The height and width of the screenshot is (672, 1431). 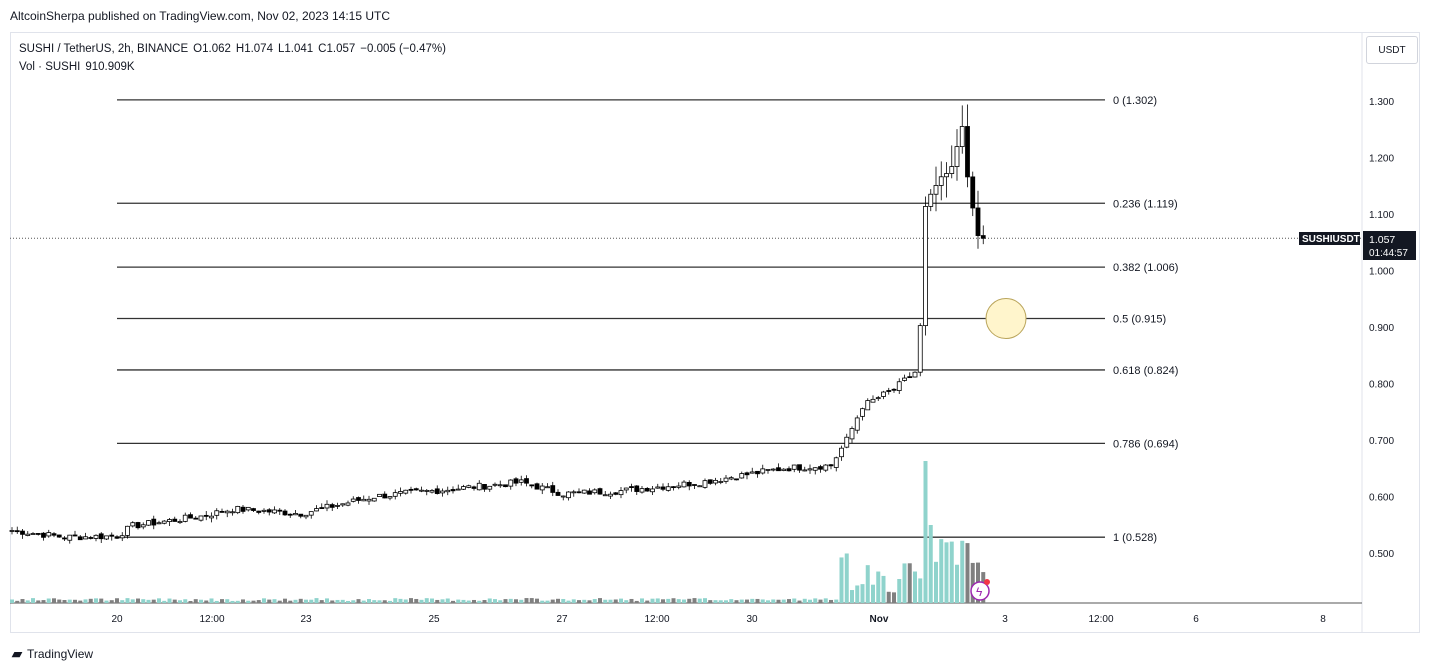 I want to click on y-tick-label: 0.500, so click(x=1381, y=554).